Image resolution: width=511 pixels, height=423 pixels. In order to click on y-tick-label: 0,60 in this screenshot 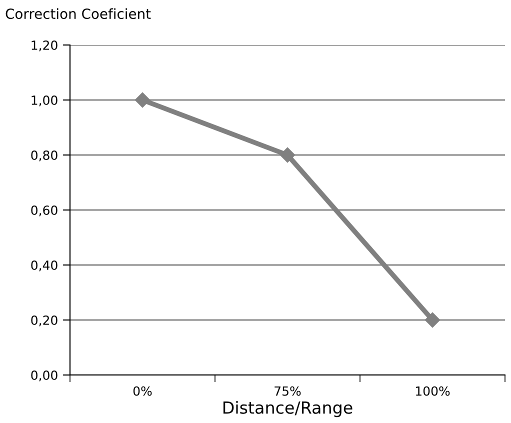, I will do `click(44, 210)`.